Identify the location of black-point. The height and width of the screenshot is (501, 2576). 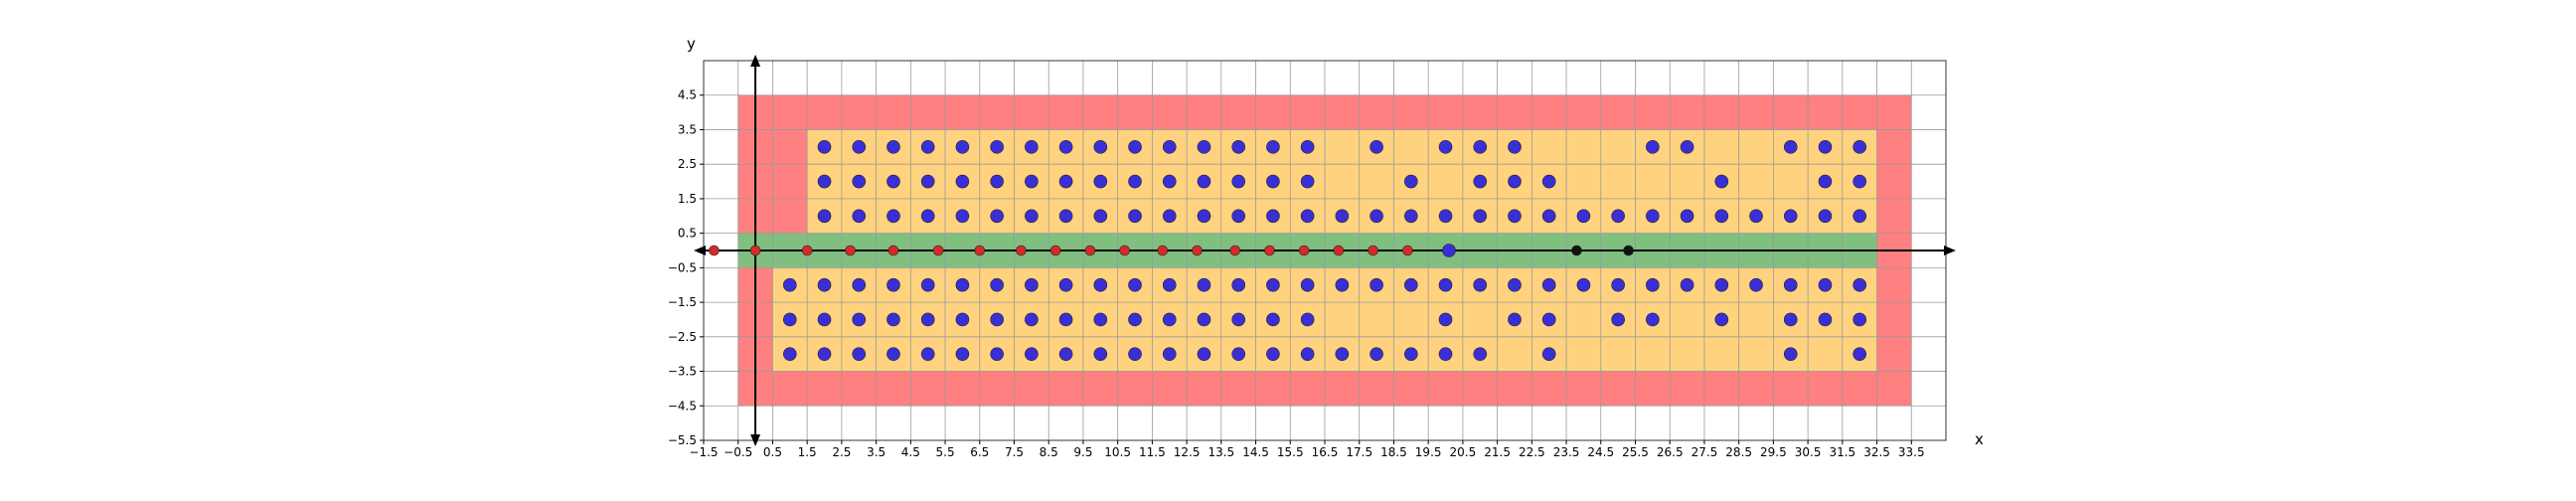
(1576, 250).